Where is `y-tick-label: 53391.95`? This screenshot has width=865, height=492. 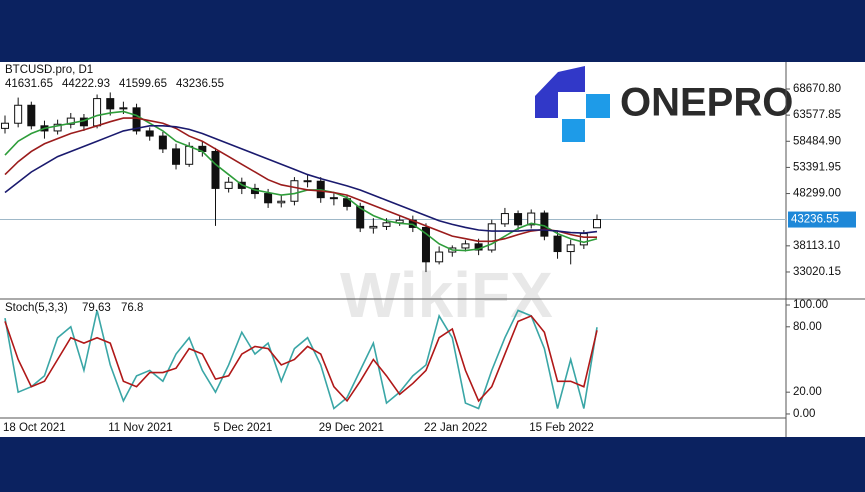 y-tick-label: 53391.95 is located at coordinates (817, 167).